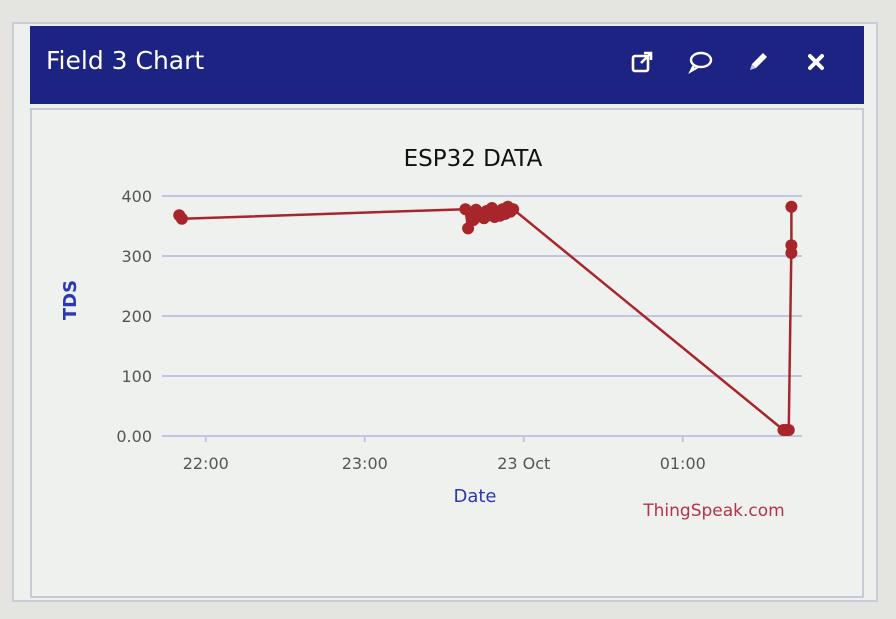 The width and height of the screenshot is (896, 619). Describe the element at coordinates (206, 463) in the screenshot. I see `x-tick-label: 22:00` at that location.